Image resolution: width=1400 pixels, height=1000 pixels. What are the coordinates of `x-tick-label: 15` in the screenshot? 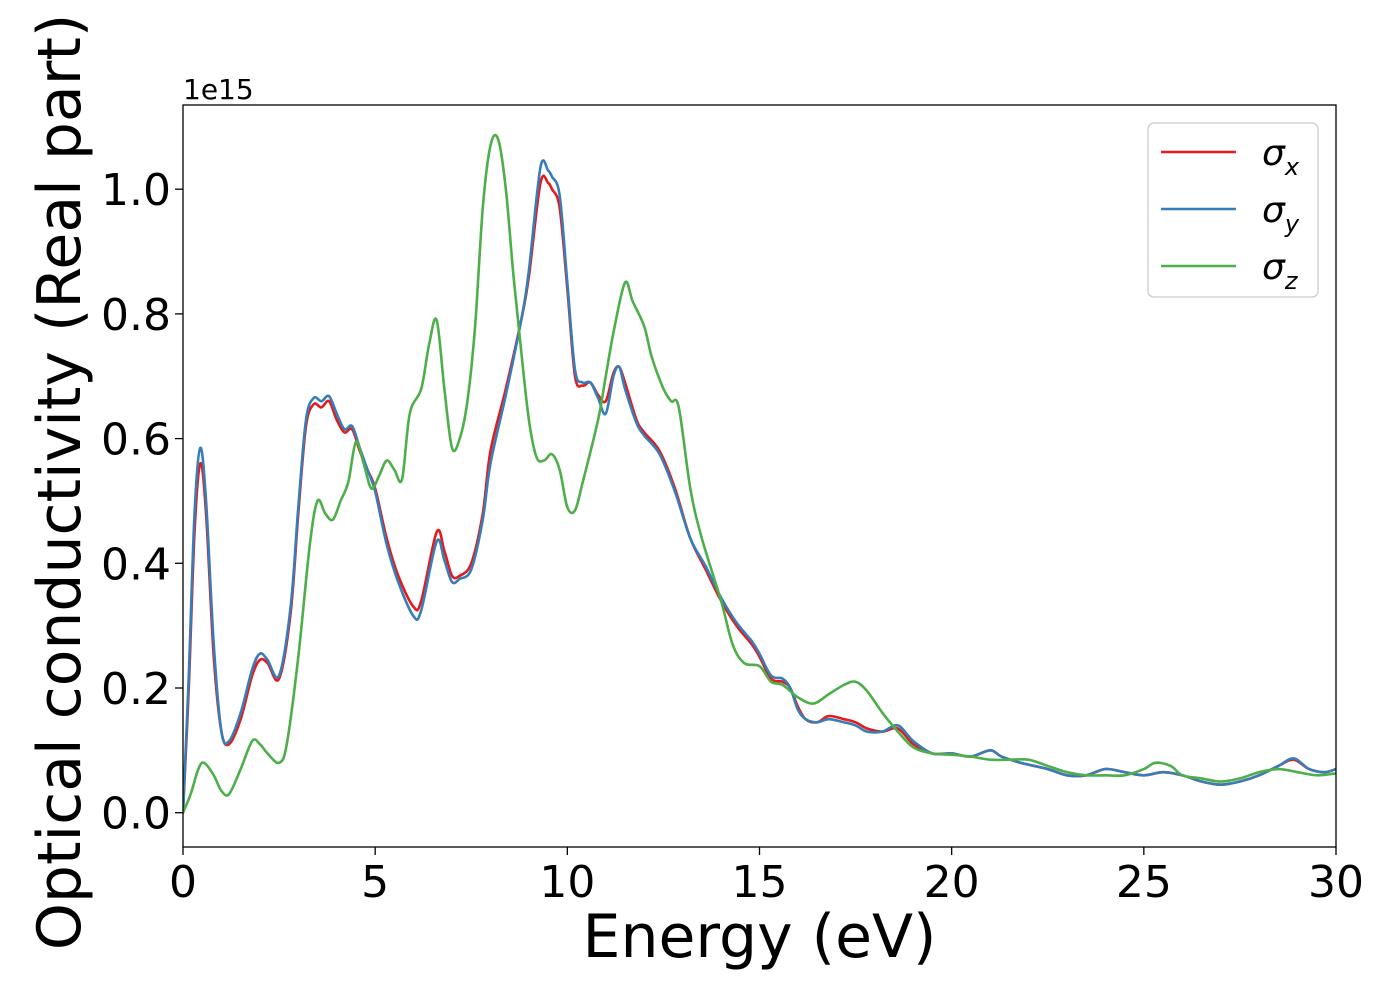 It's located at (760, 882).